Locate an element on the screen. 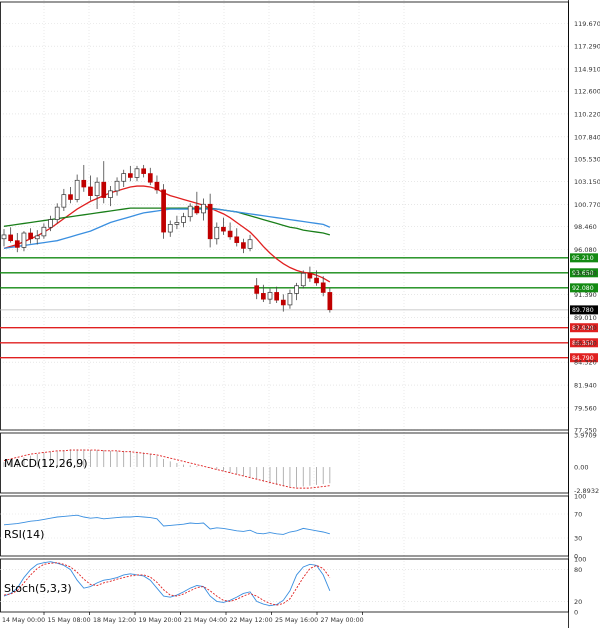 The height and width of the screenshot is (628, 600). price-tick-label: 81.940 is located at coordinates (585, 386).